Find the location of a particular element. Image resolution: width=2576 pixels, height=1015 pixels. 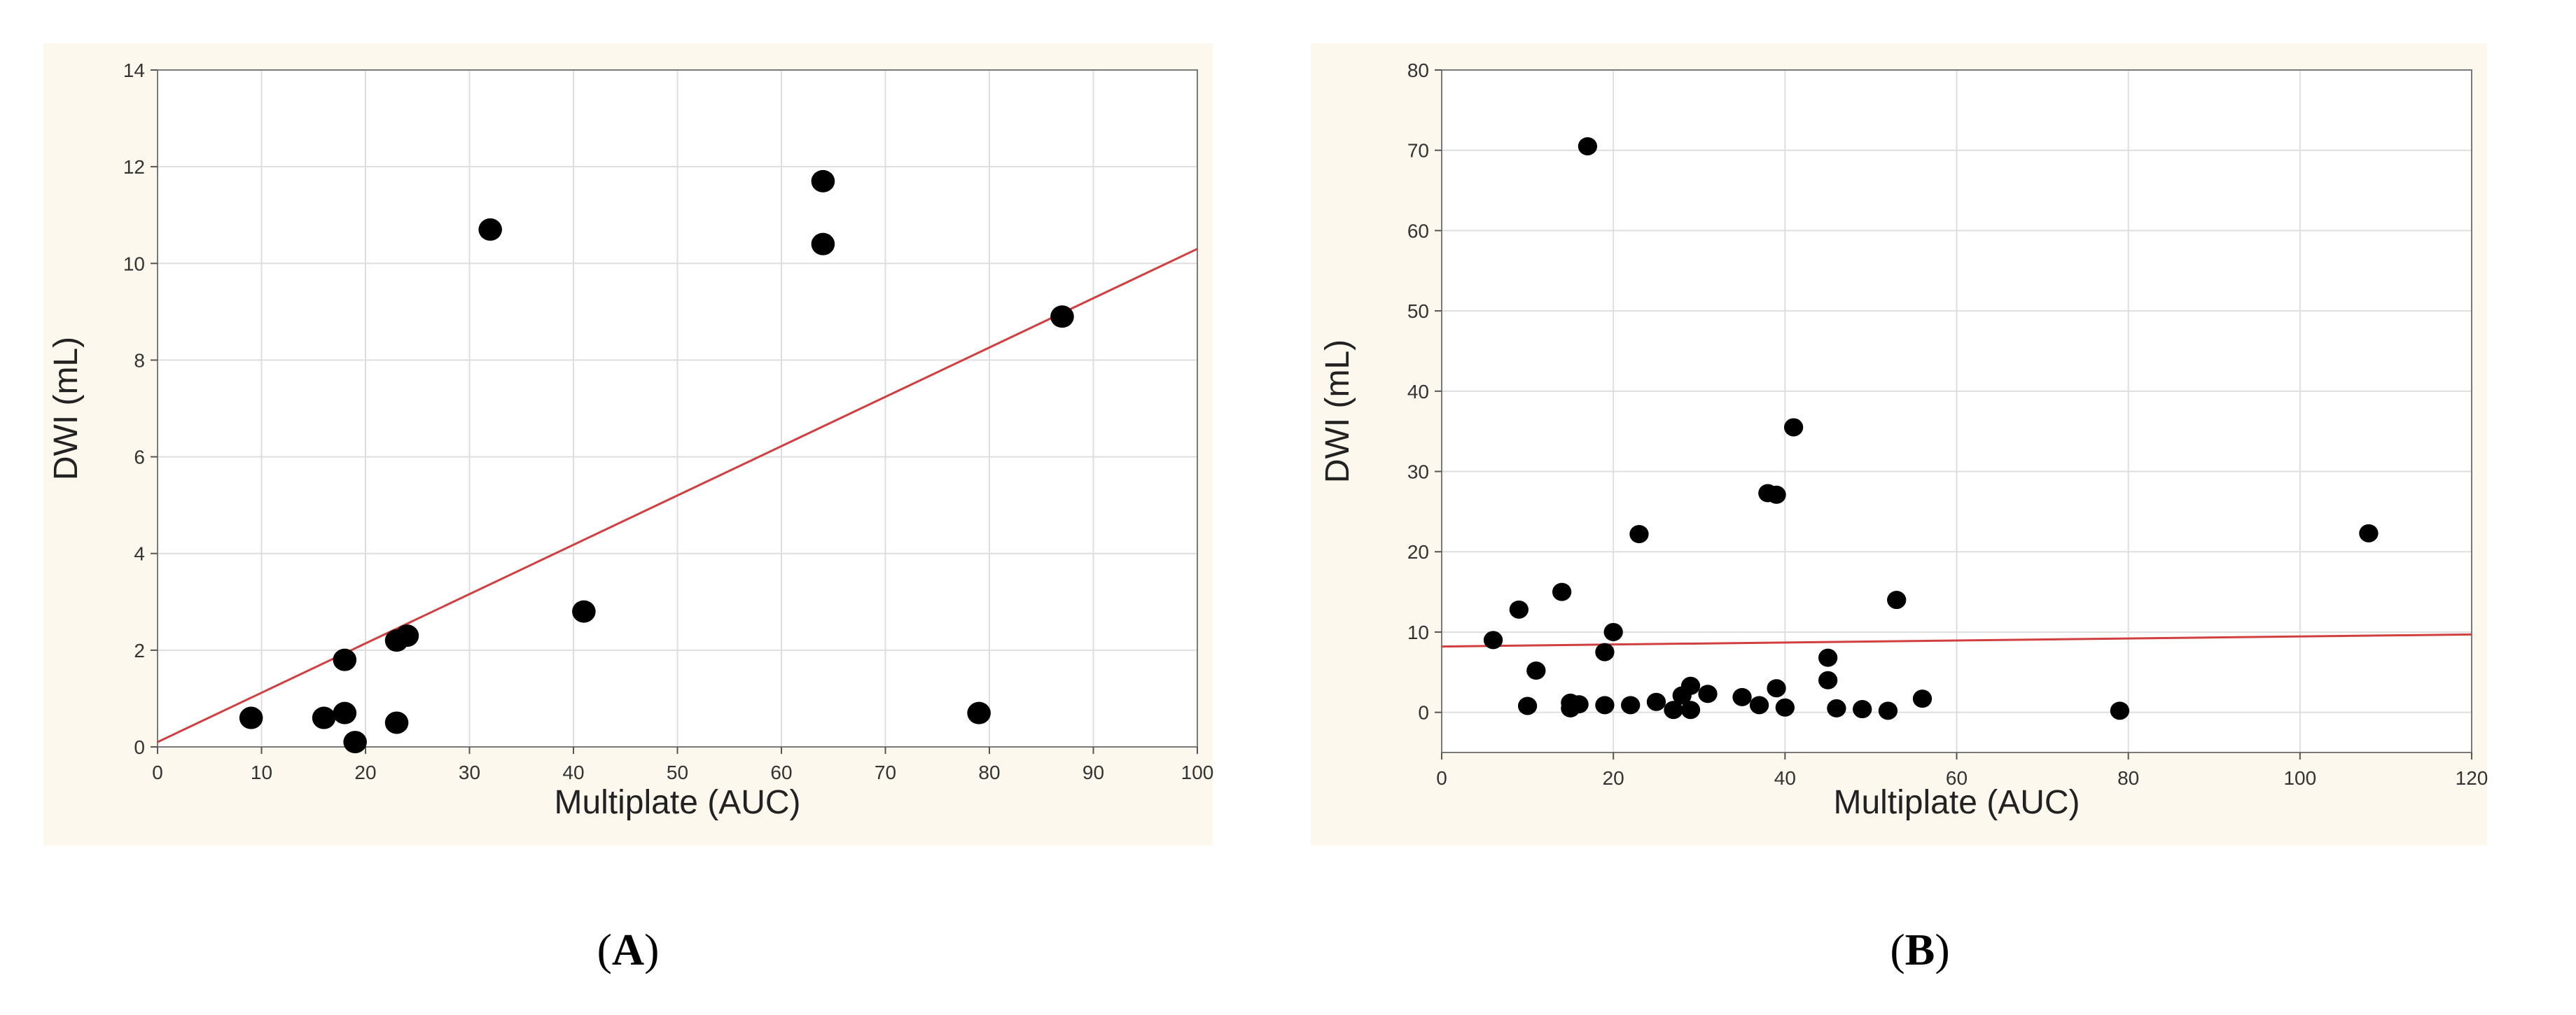

y-tick-label: 14 is located at coordinates (134, 70).